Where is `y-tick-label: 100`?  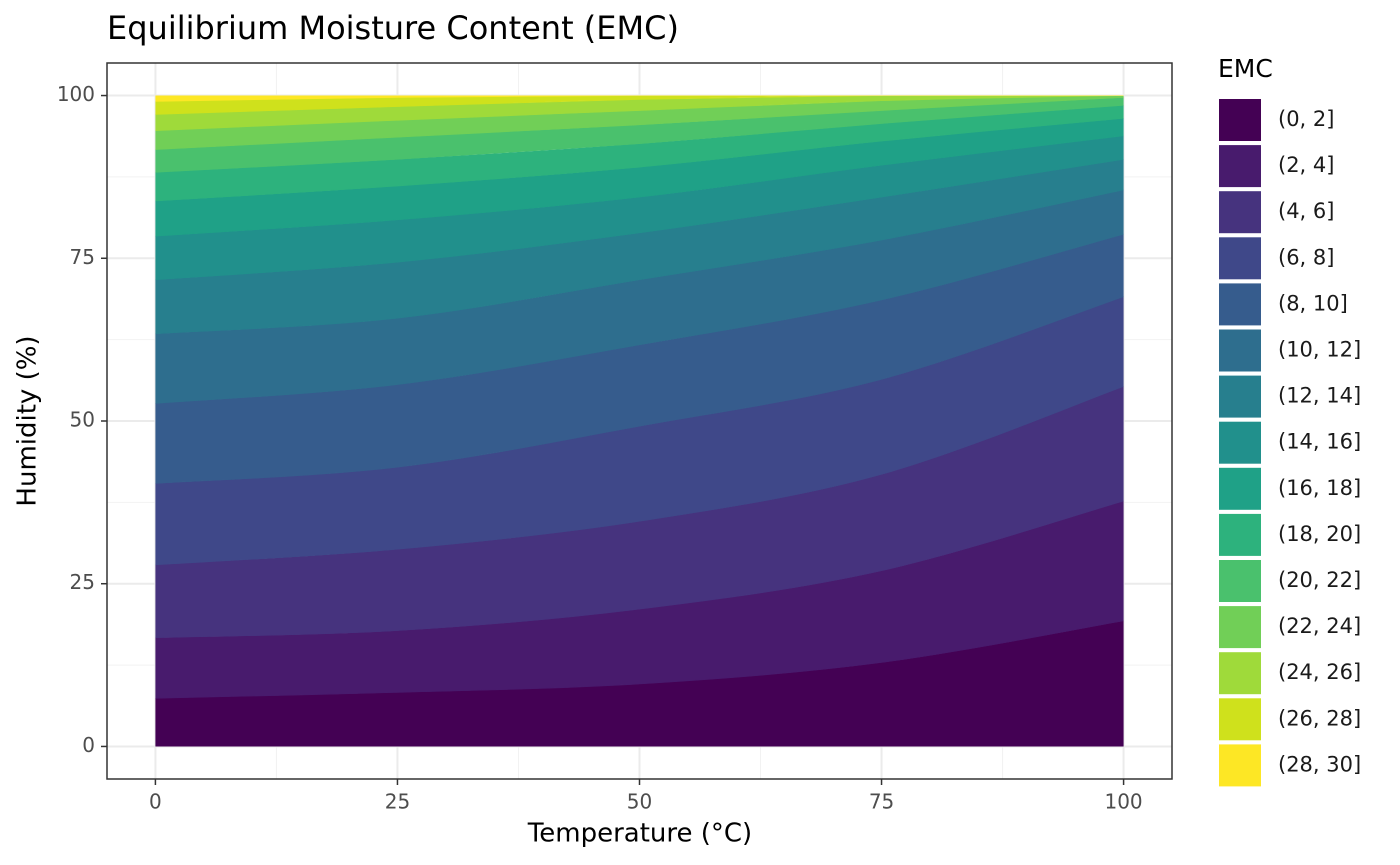 y-tick-label: 100 is located at coordinates (76, 94).